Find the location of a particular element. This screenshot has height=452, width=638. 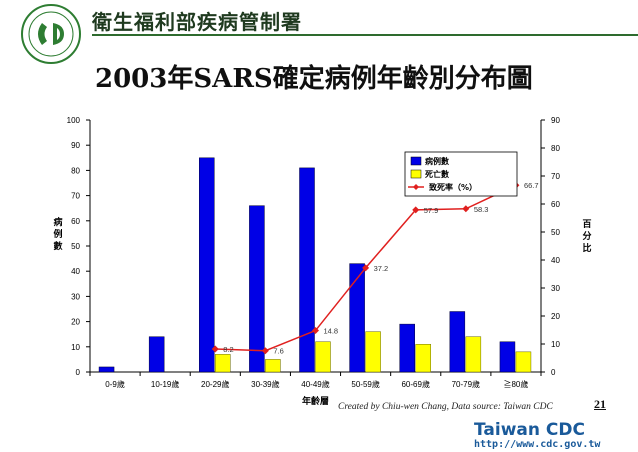

fatality-data-label: 7.6 is located at coordinates (278, 351).